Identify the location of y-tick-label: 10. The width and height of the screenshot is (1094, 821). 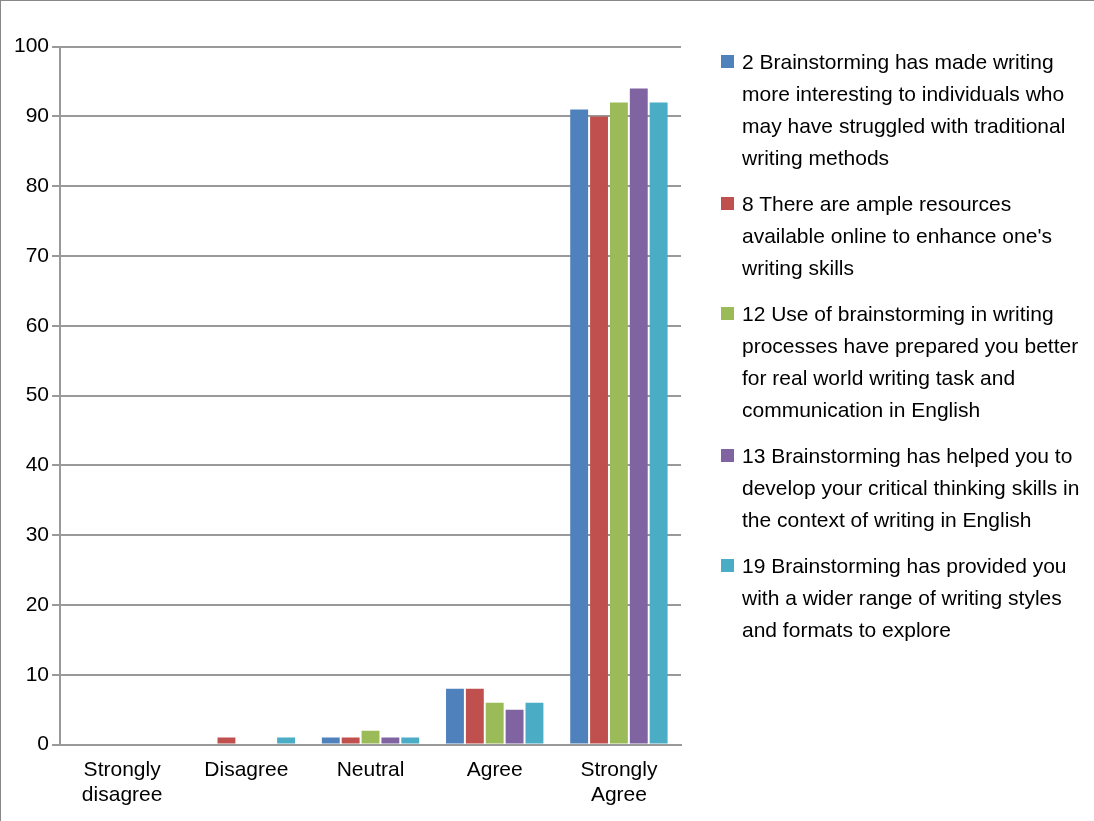
(37, 673).